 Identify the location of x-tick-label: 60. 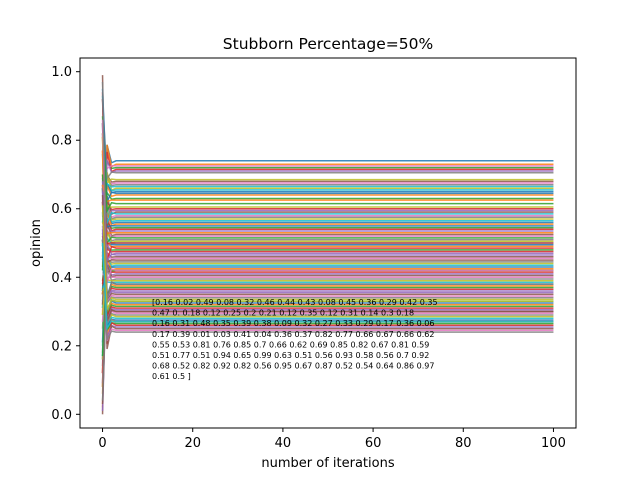
(373, 443).